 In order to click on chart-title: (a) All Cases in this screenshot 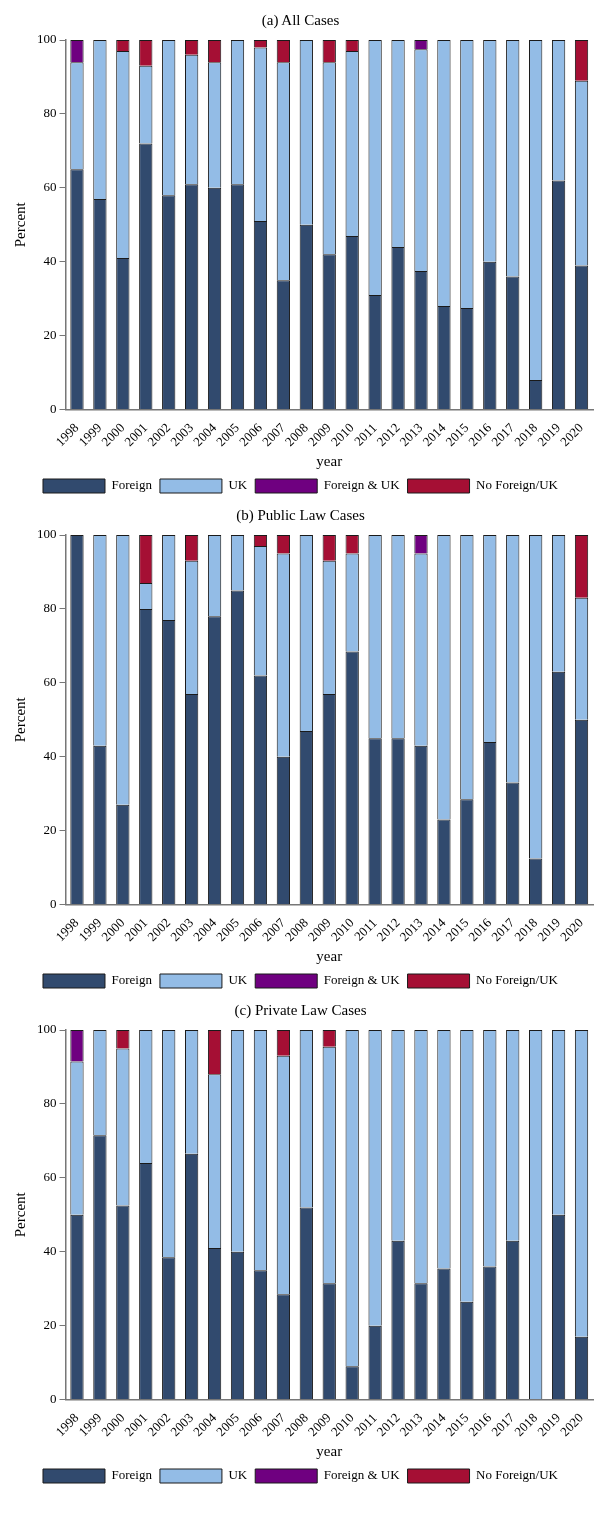, I will do `click(300, 20)`.